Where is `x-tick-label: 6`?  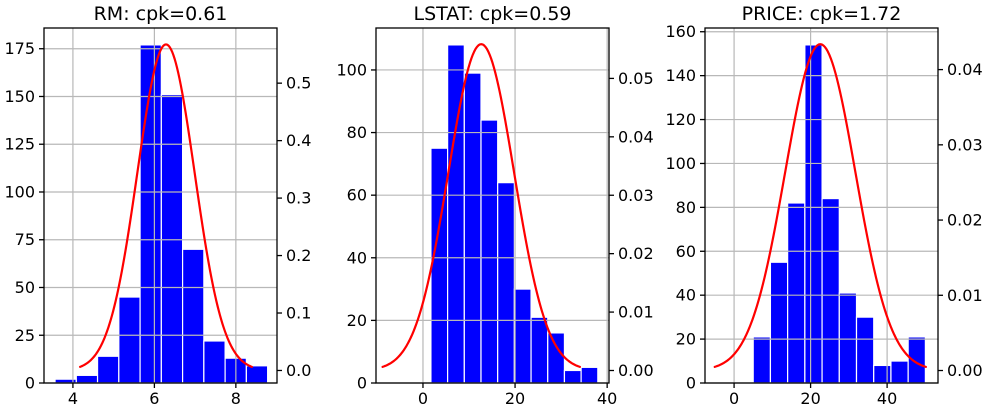
x-tick-label: 6 is located at coordinates (154, 398).